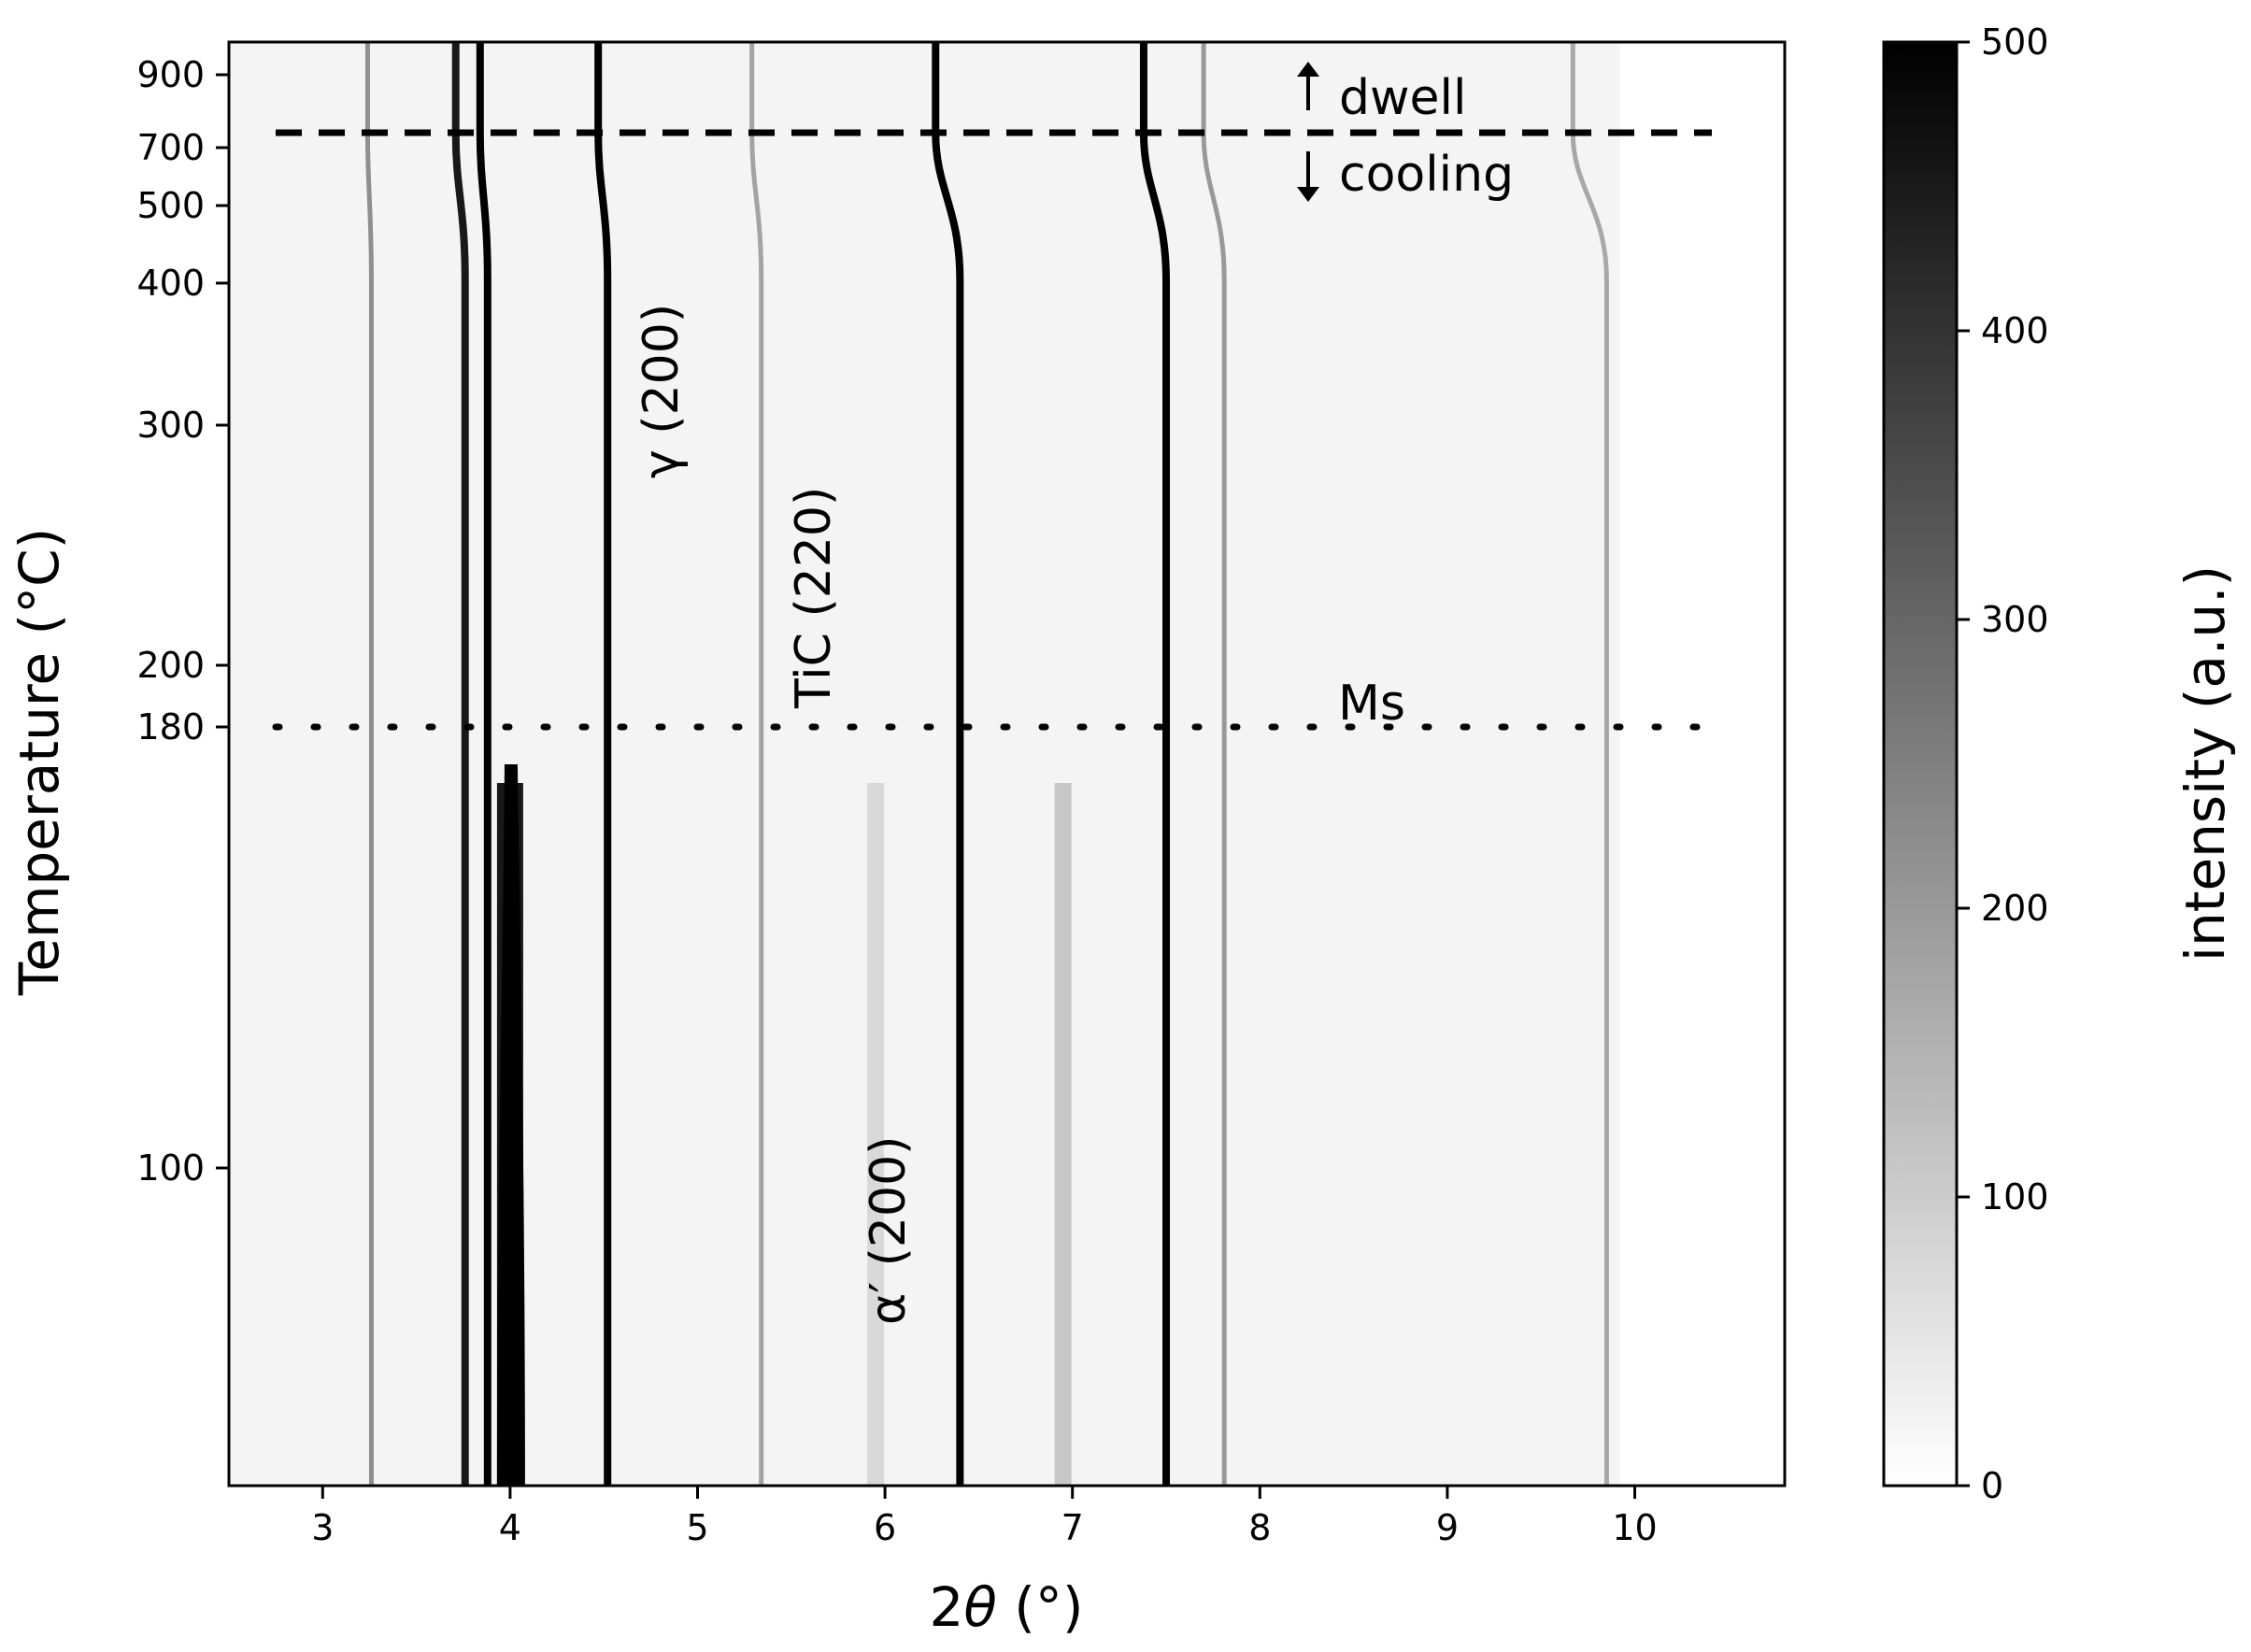  Describe the element at coordinates (510, 1528) in the screenshot. I see `x-tick-label: 4` at that location.